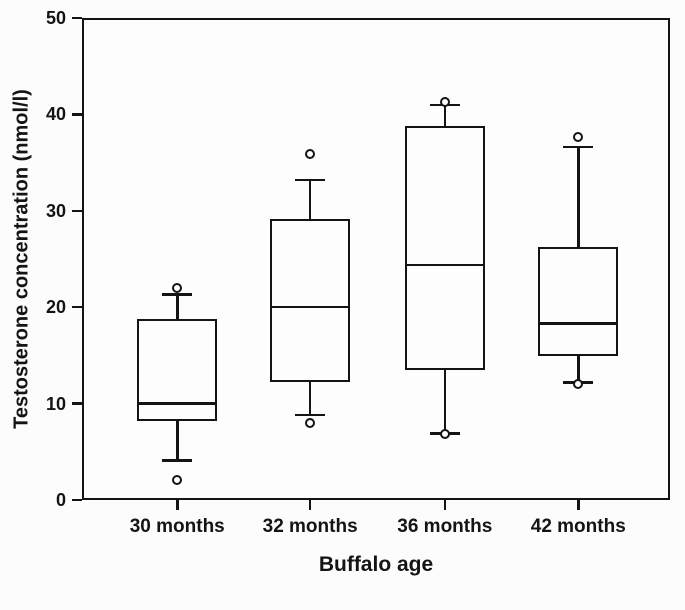 Image resolution: width=685 pixels, height=610 pixels. I want to click on y-tick-label: 40, so click(55, 114).